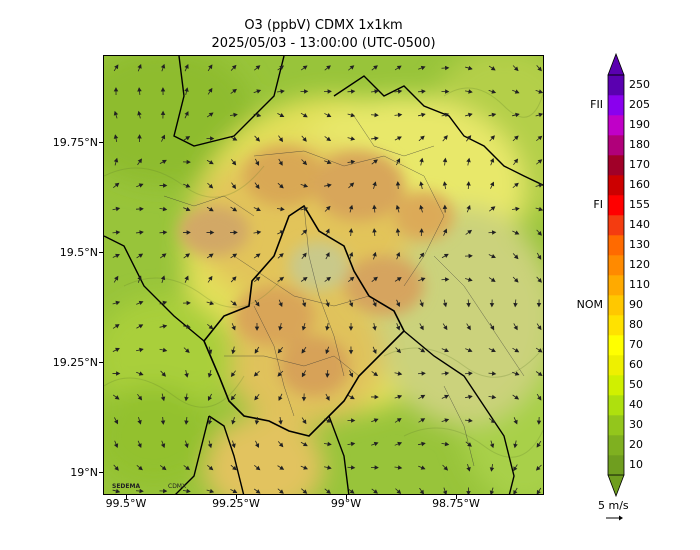 This screenshot has height=550, width=700. I want to click on lat-label-19-5: 19.5°N, so click(78, 252).